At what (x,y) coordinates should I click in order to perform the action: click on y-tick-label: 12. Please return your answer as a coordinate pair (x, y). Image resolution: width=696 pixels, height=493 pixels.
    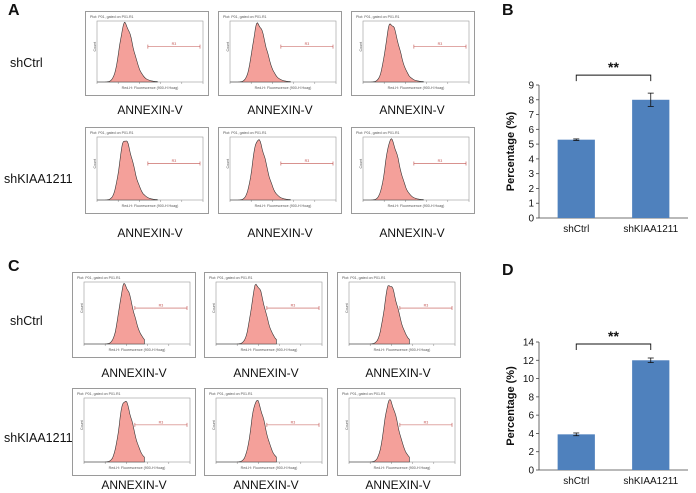
    Looking at the image, I should click on (529, 361).